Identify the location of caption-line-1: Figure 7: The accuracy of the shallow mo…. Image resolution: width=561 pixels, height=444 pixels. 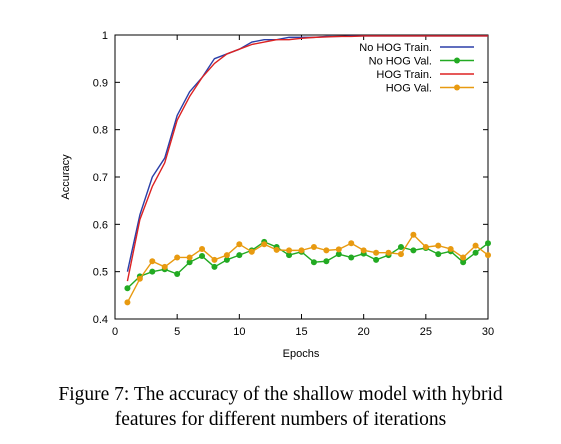
(280, 394).